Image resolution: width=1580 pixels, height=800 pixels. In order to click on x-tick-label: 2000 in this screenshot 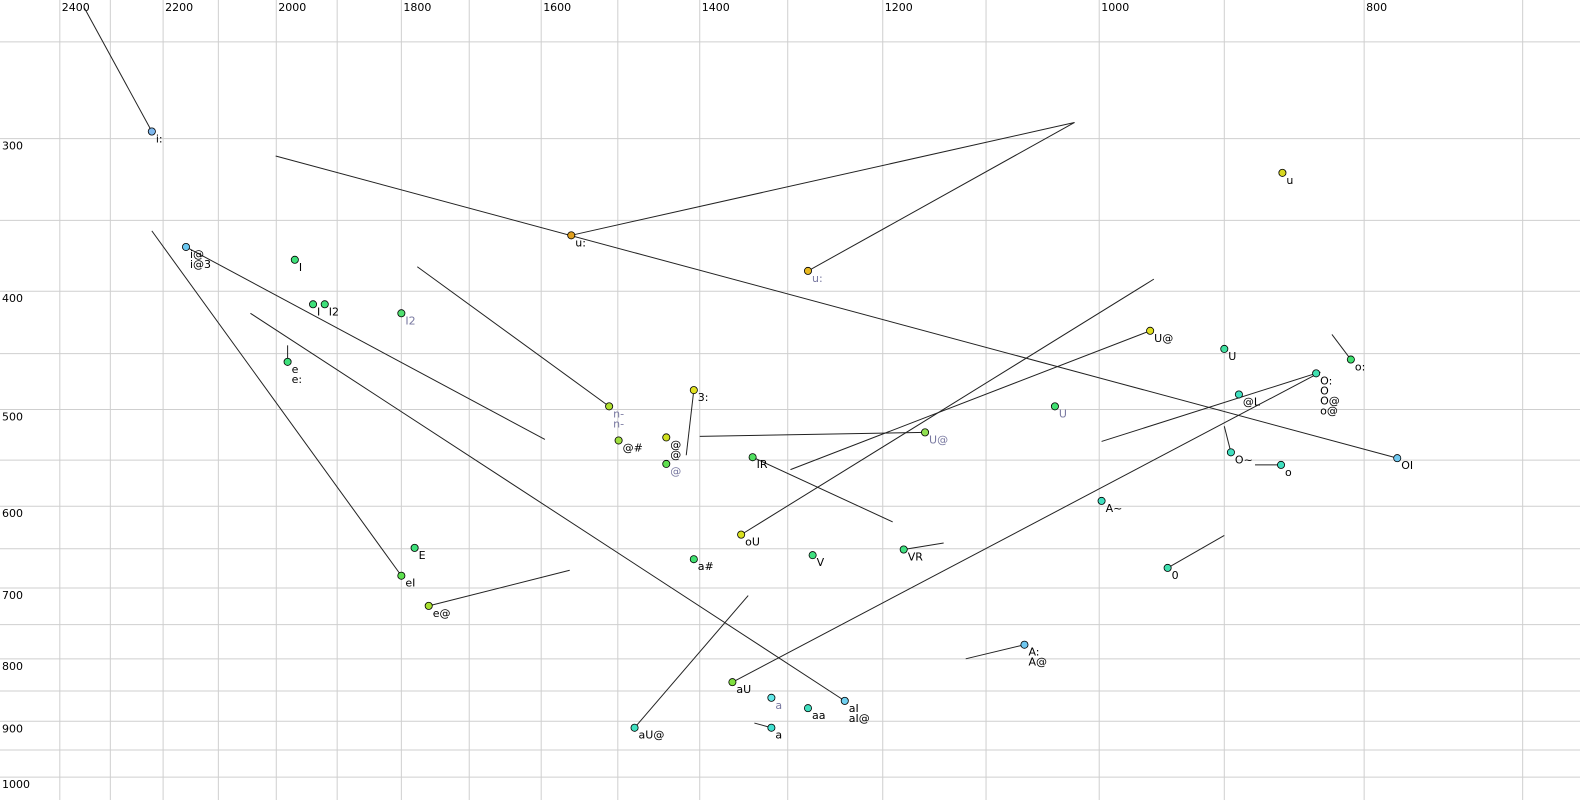, I will do `click(292, 7)`.